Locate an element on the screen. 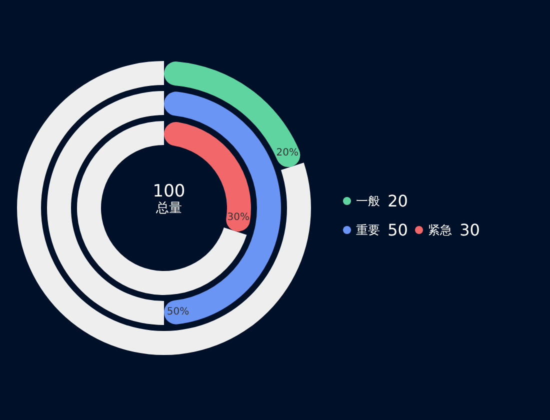  legend-label: 紧急 is located at coordinates (440, 230).